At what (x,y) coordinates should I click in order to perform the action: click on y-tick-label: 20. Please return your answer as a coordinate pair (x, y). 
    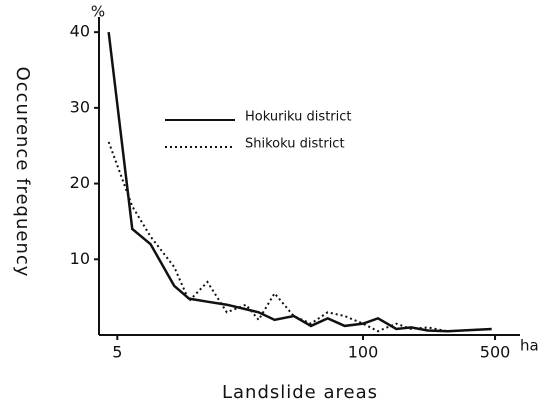
    Looking at the image, I should click on (80, 182).